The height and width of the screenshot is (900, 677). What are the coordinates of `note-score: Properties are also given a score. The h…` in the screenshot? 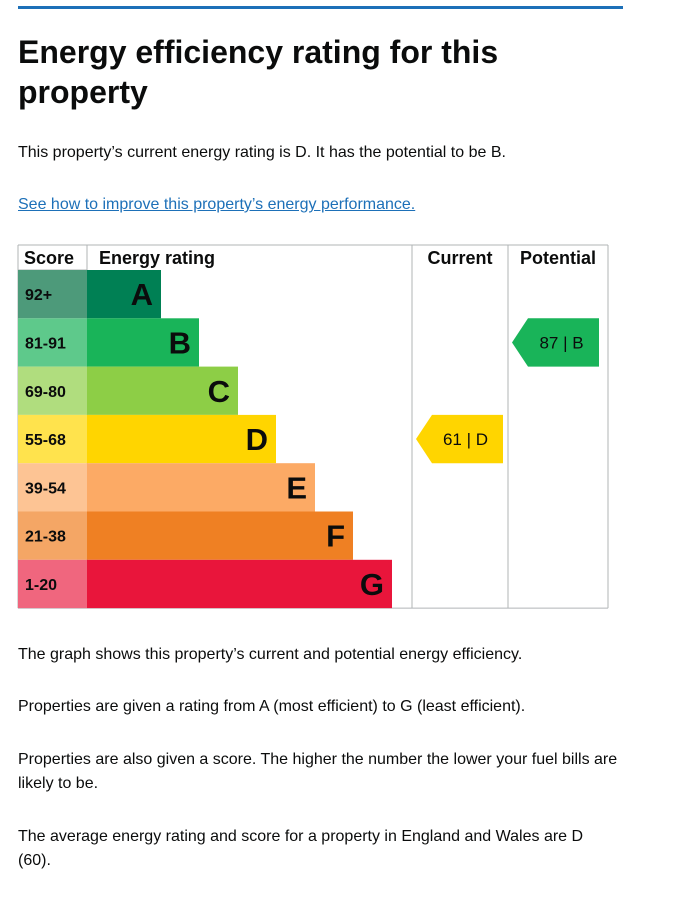 It's located at (318, 771).